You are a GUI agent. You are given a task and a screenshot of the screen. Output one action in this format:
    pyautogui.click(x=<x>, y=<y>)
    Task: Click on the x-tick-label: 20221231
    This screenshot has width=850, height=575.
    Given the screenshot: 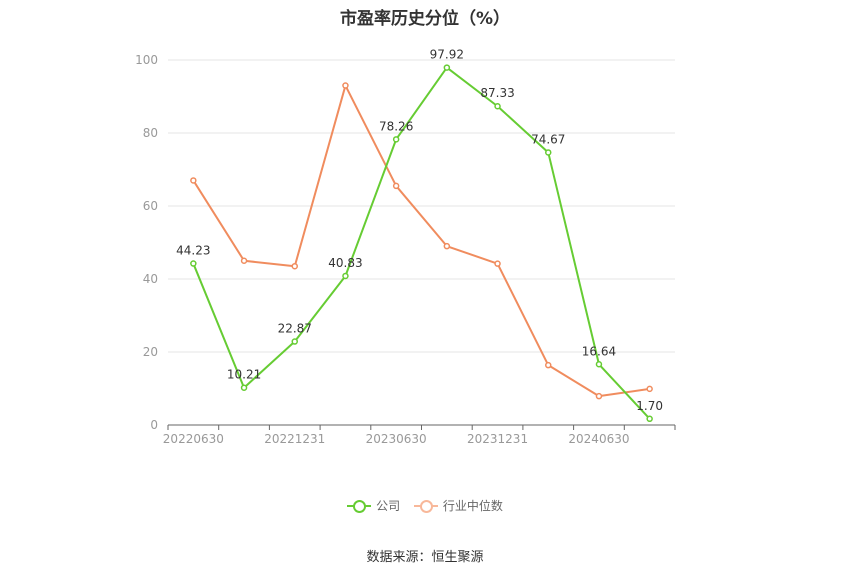 What is the action you would take?
    pyautogui.click(x=294, y=439)
    